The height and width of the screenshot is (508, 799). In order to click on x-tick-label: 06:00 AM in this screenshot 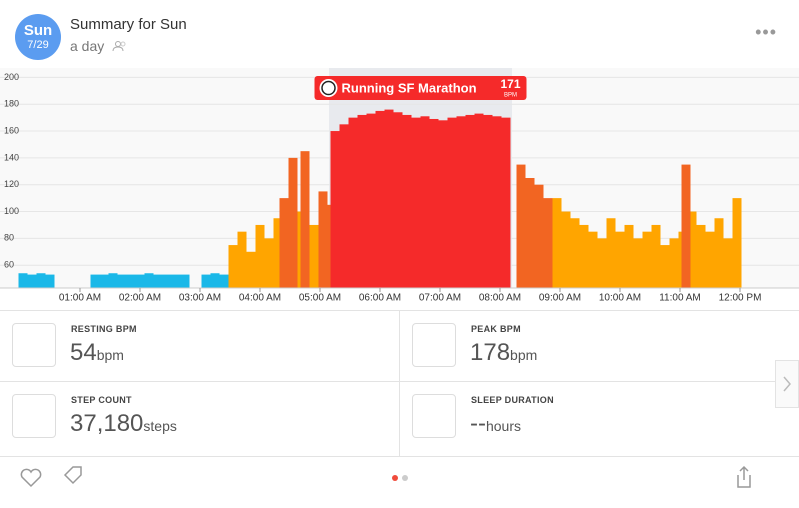, I will do `click(380, 298)`.